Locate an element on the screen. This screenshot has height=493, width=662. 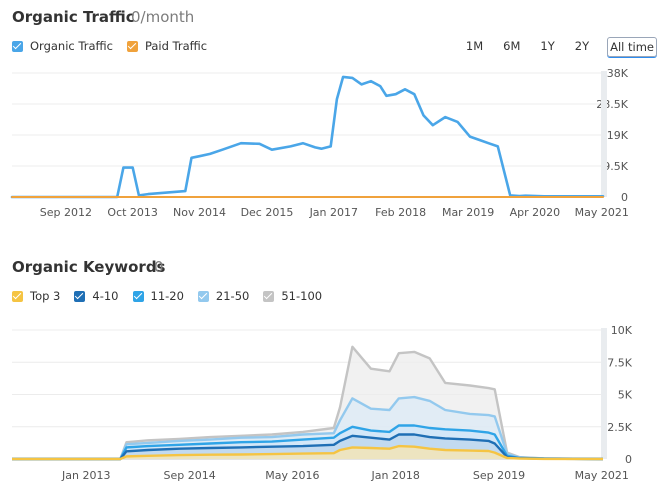
x-tick-label-1-feb-2018: Feb 2018 is located at coordinates (400, 212).